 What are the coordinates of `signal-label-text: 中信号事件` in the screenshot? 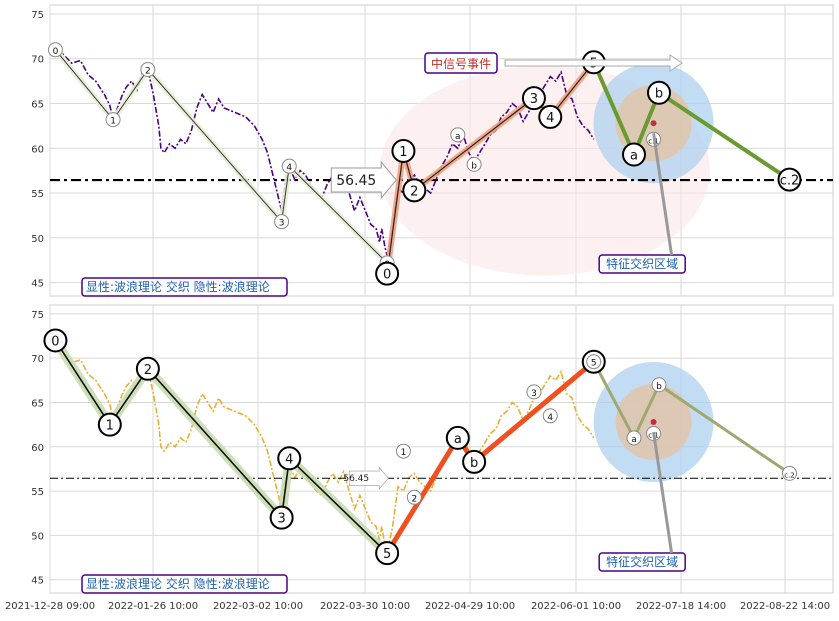 It's located at (461, 63).